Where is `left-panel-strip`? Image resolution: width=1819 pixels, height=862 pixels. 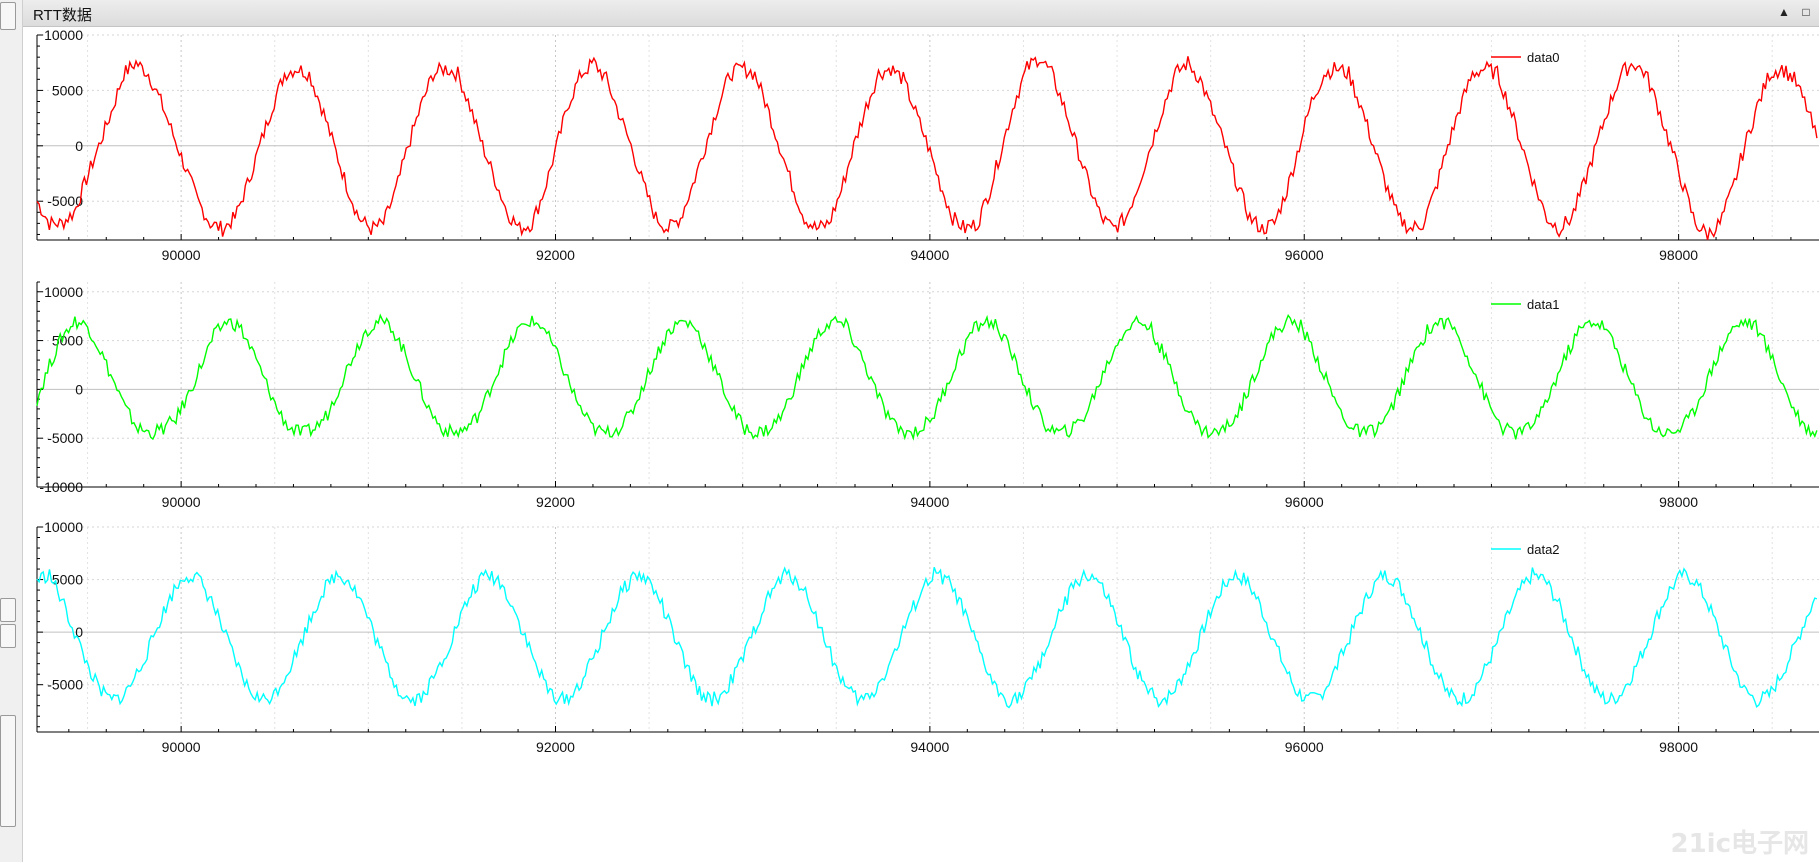 left-panel-strip is located at coordinates (11, 431).